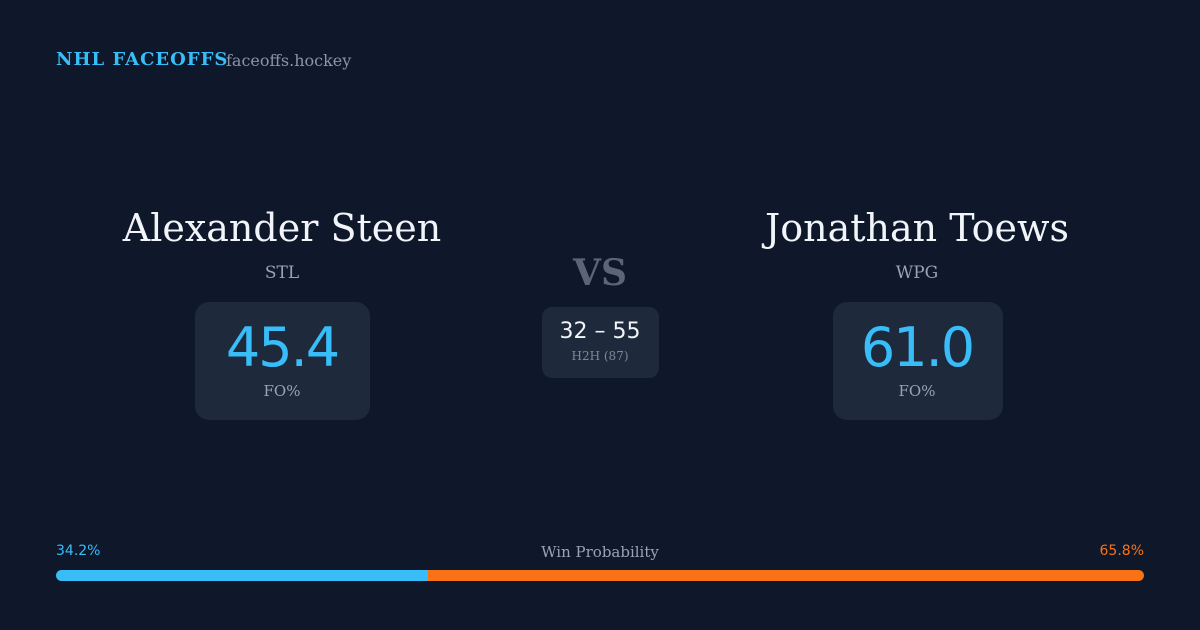  What do you see at coordinates (142, 59) in the screenshot?
I see `brand: NHL FACEOFFS` at bounding box center [142, 59].